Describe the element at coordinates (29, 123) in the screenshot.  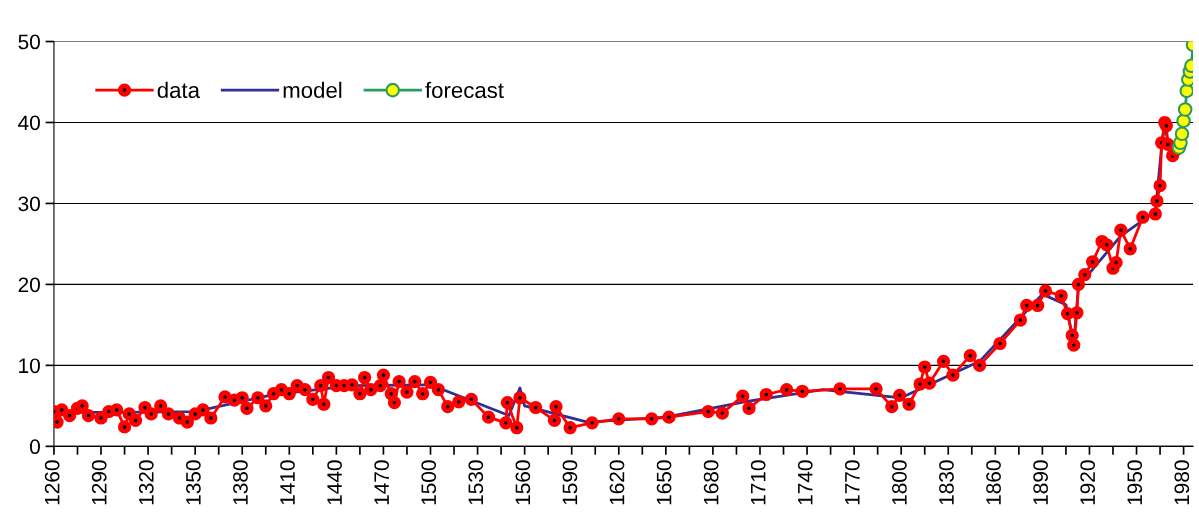
I see `y-tick-label: 40` at that location.